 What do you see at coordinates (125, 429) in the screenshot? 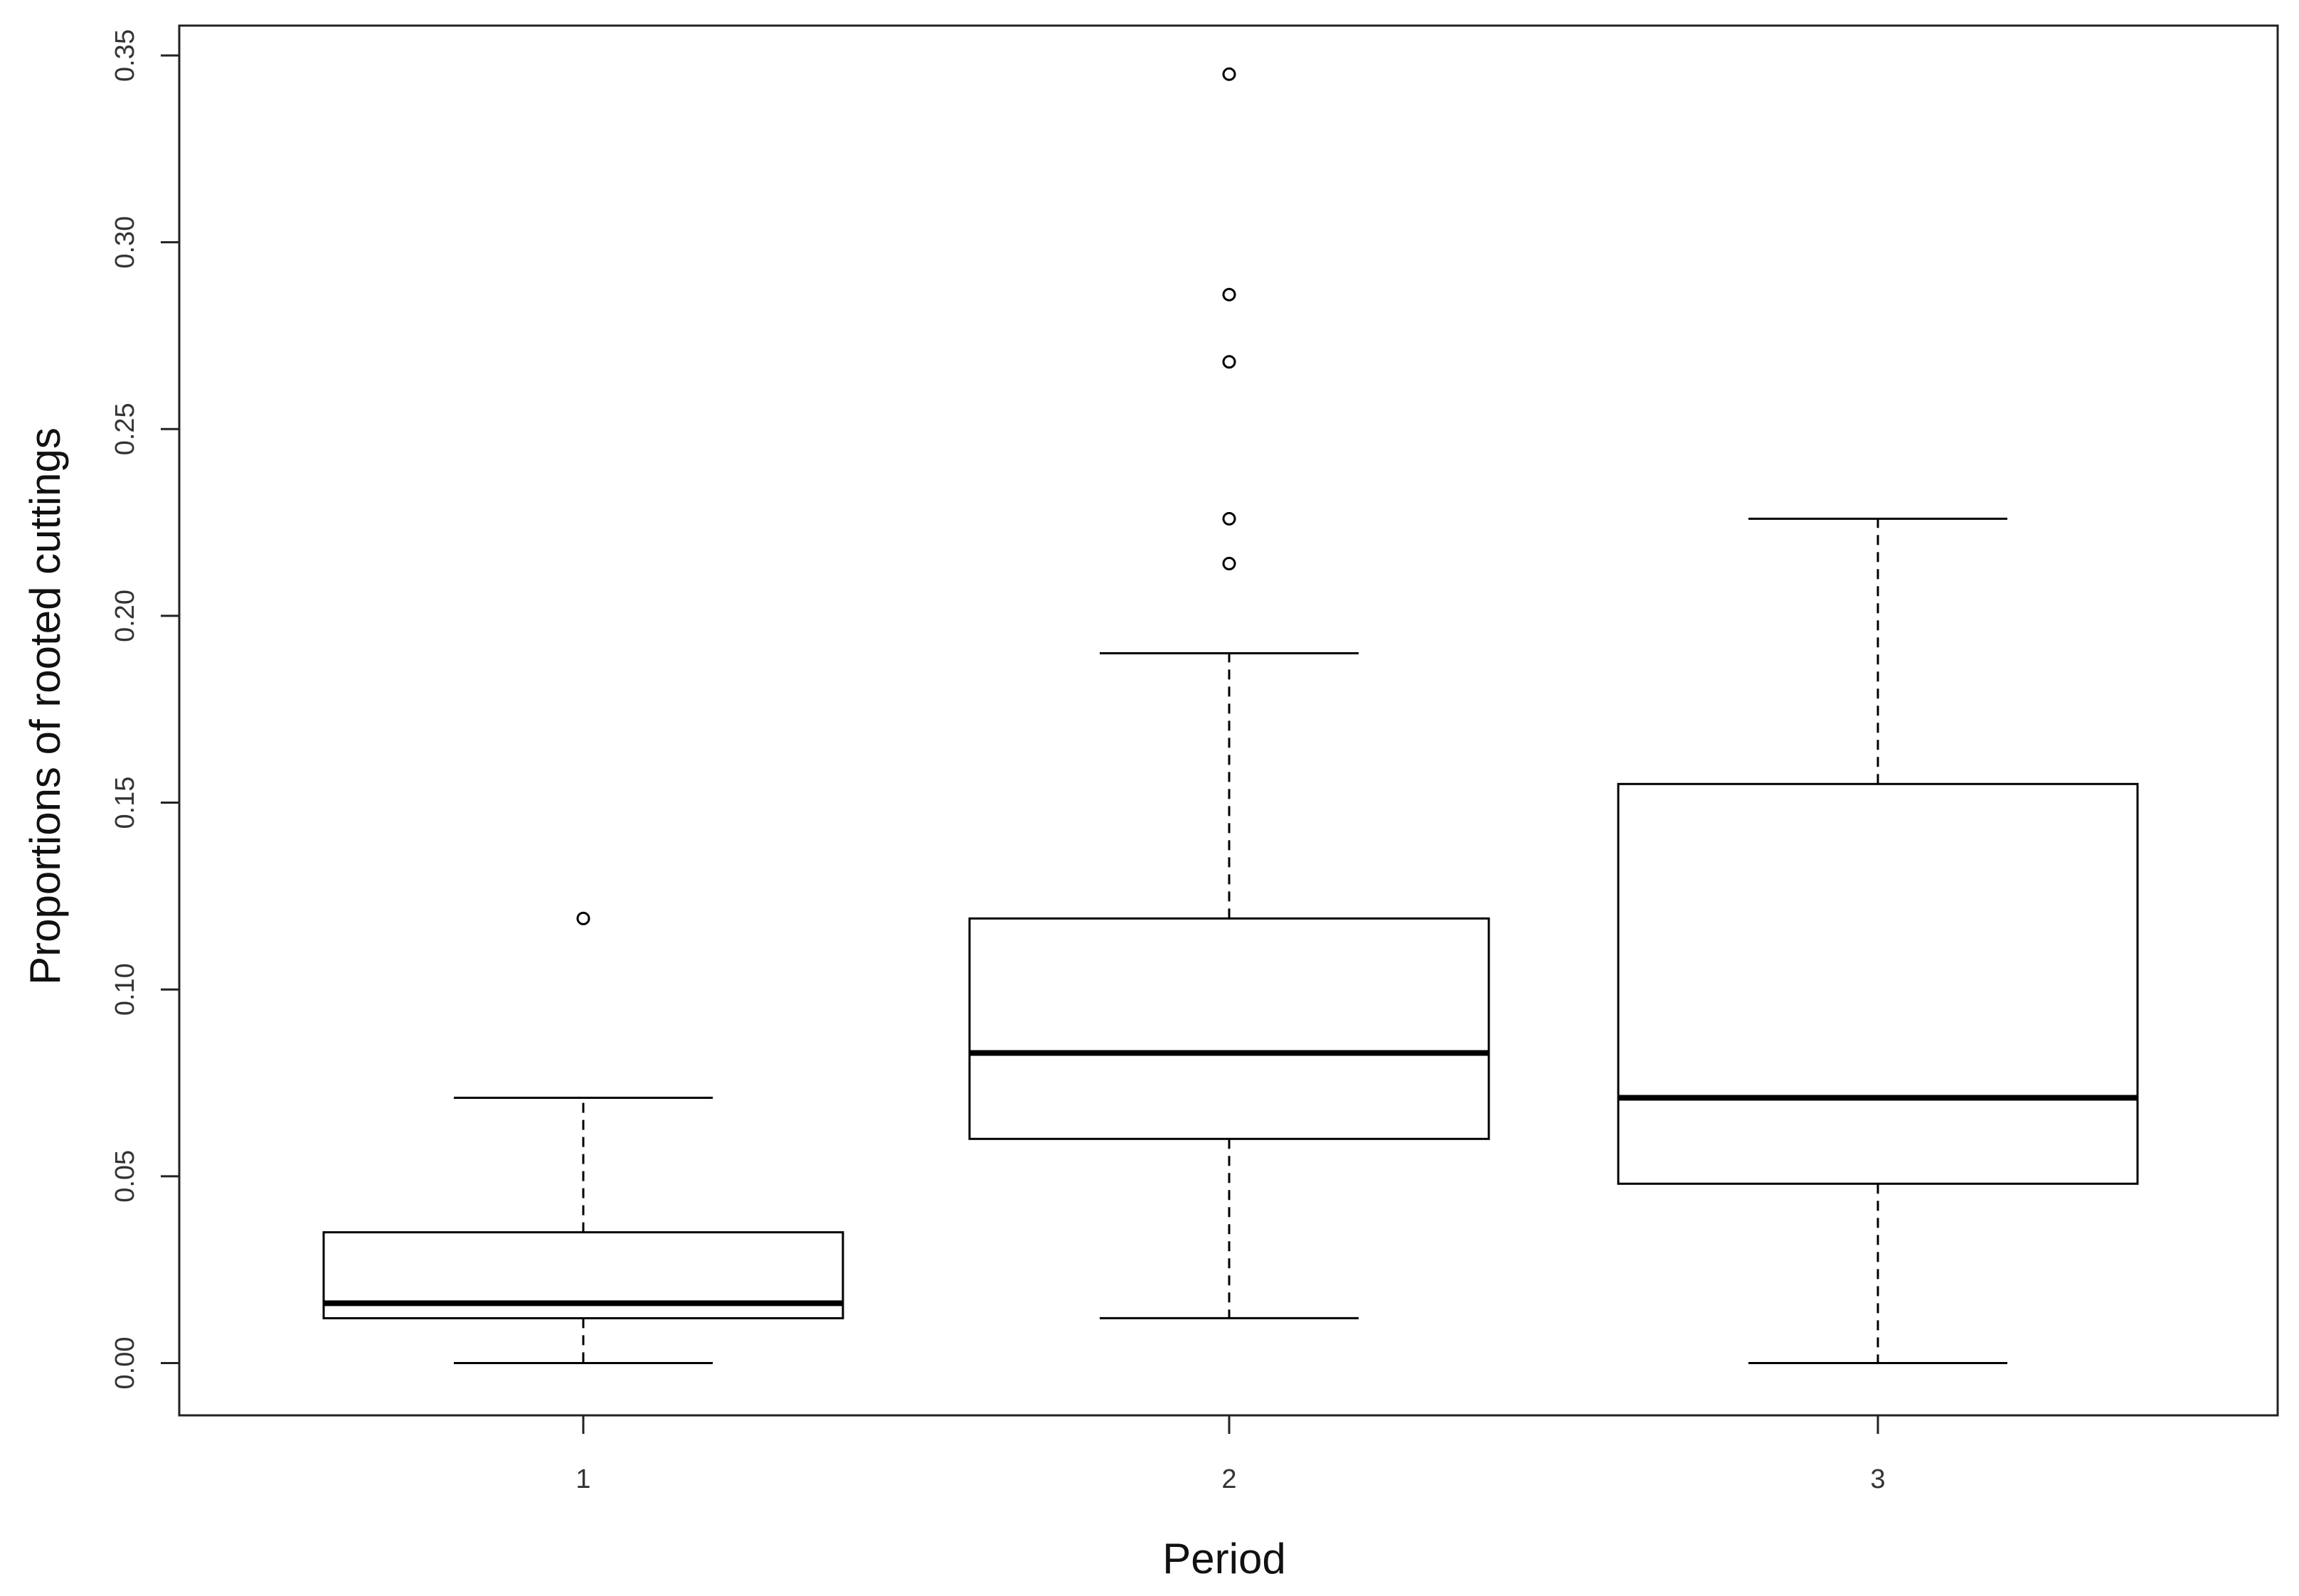
I see `y-tick-label: 0.25` at bounding box center [125, 429].